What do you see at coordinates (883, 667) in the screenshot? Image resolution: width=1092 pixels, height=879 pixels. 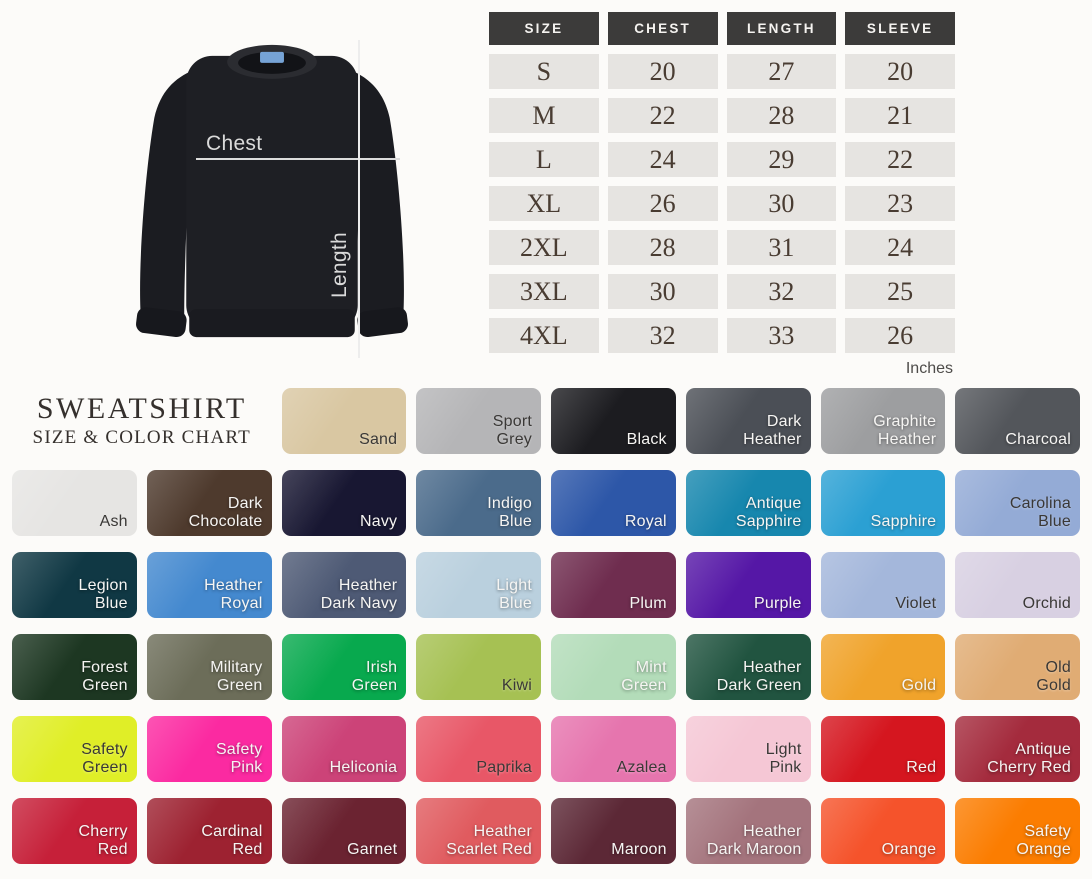 I see `color-swatch-gold: Gold` at bounding box center [883, 667].